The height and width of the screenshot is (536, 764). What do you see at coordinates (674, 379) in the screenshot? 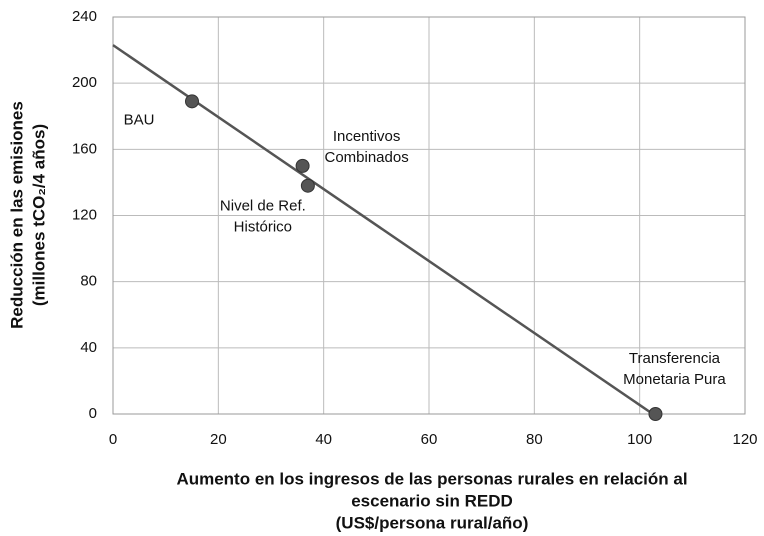
I see `point-label: Monetaria Pura` at bounding box center [674, 379].